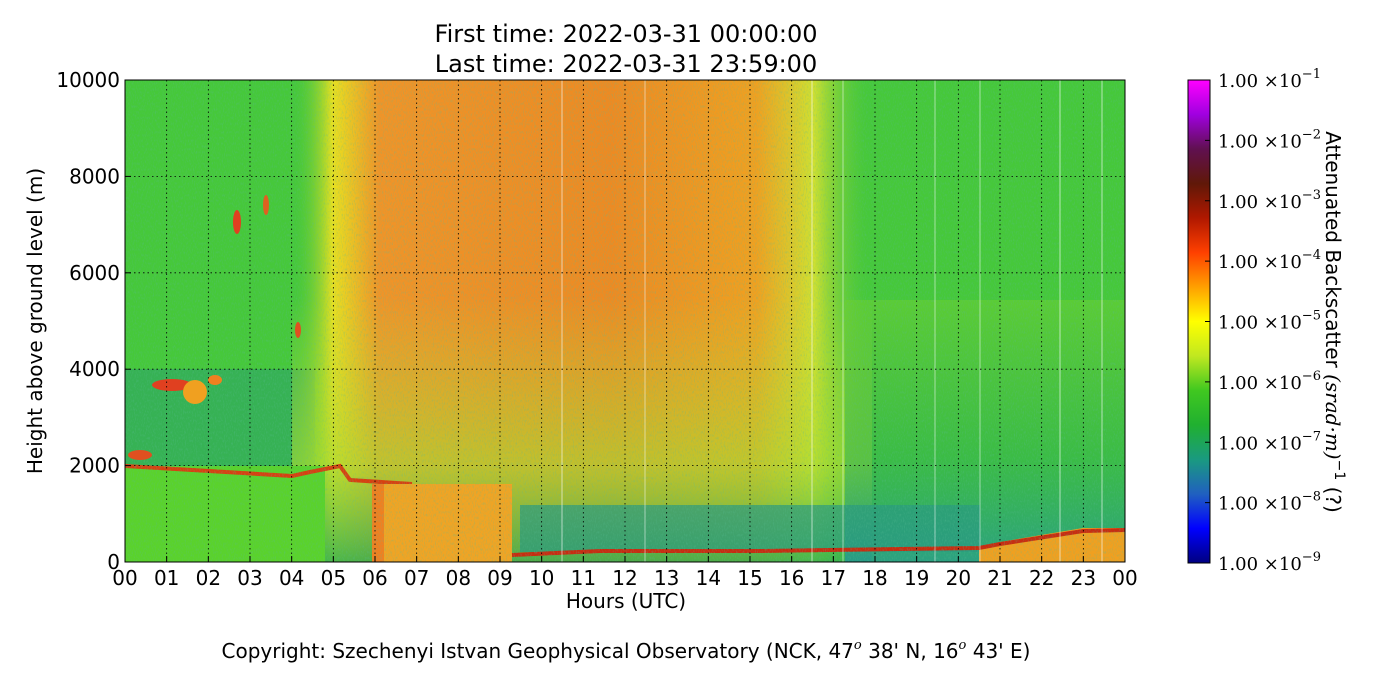 The image size is (1400, 700). Describe the element at coordinates (88, 80) in the screenshot. I see `y-tick-label: 10000` at that location.